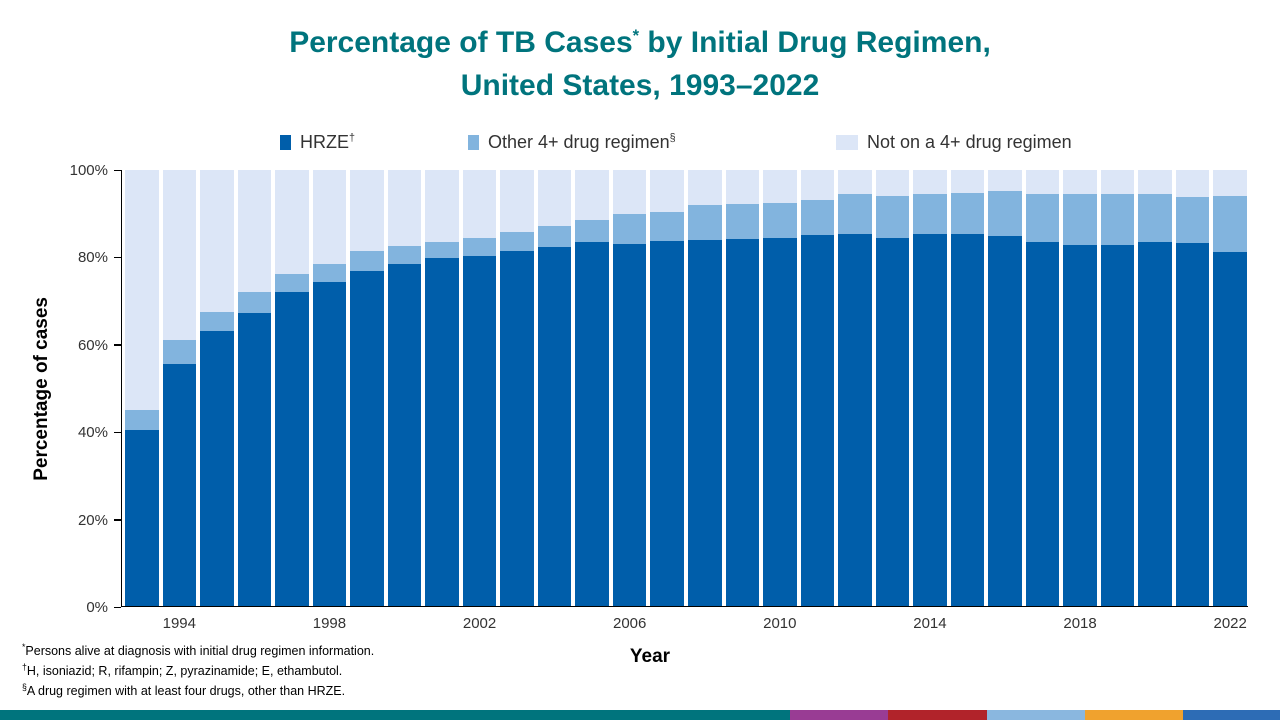 The height and width of the screenshot is (720, 1280). Describe the element at coordinates (179, 623) in the screenshot. I see `x-tick-label: 1994` at that location.